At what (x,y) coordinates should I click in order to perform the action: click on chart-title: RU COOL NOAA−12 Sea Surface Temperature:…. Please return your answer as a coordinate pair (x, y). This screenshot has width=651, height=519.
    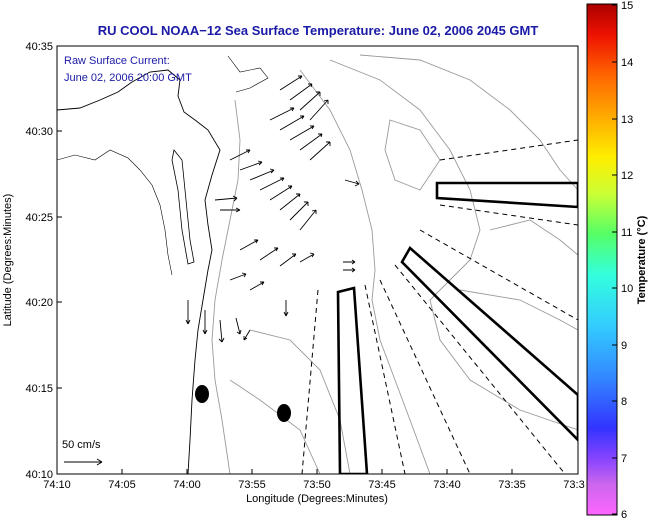
    Looking at the image, I should click on (318, 30).